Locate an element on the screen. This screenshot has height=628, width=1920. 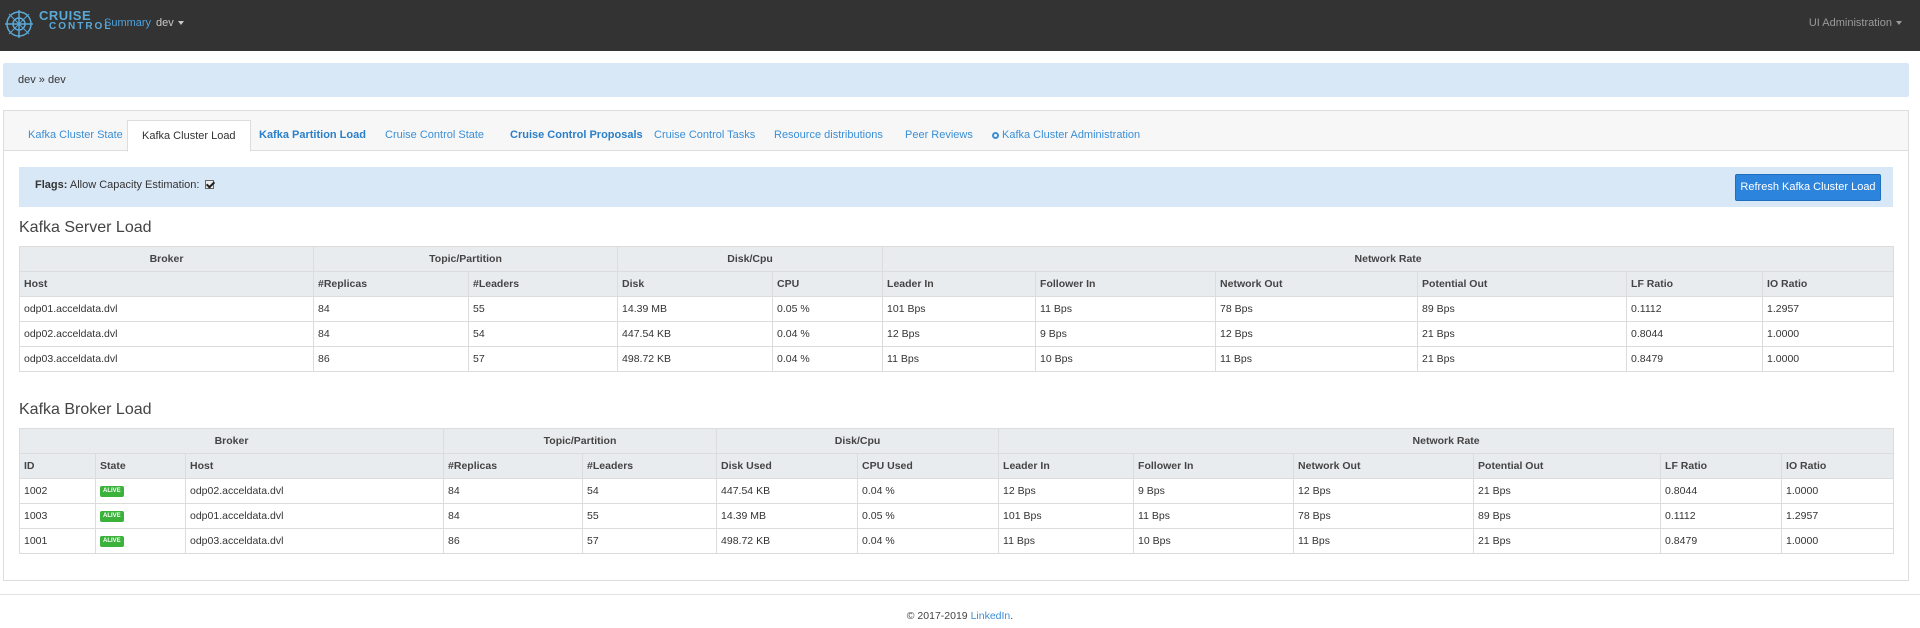
column-header-cell: Disk is located at coordinates (695, 284).